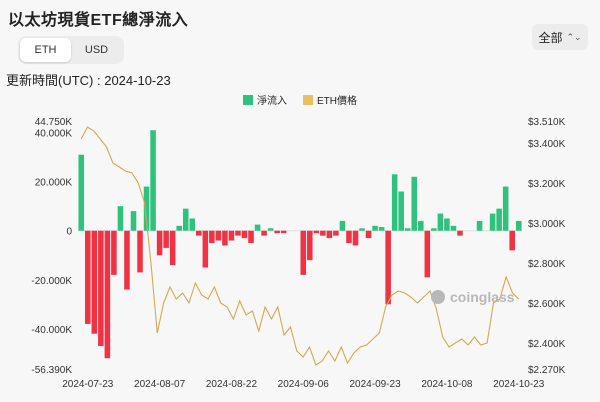 The height and width of the screenshot is (402, 600). I want to click on y-right-tick-label: $3.400K, so click(547, 144).